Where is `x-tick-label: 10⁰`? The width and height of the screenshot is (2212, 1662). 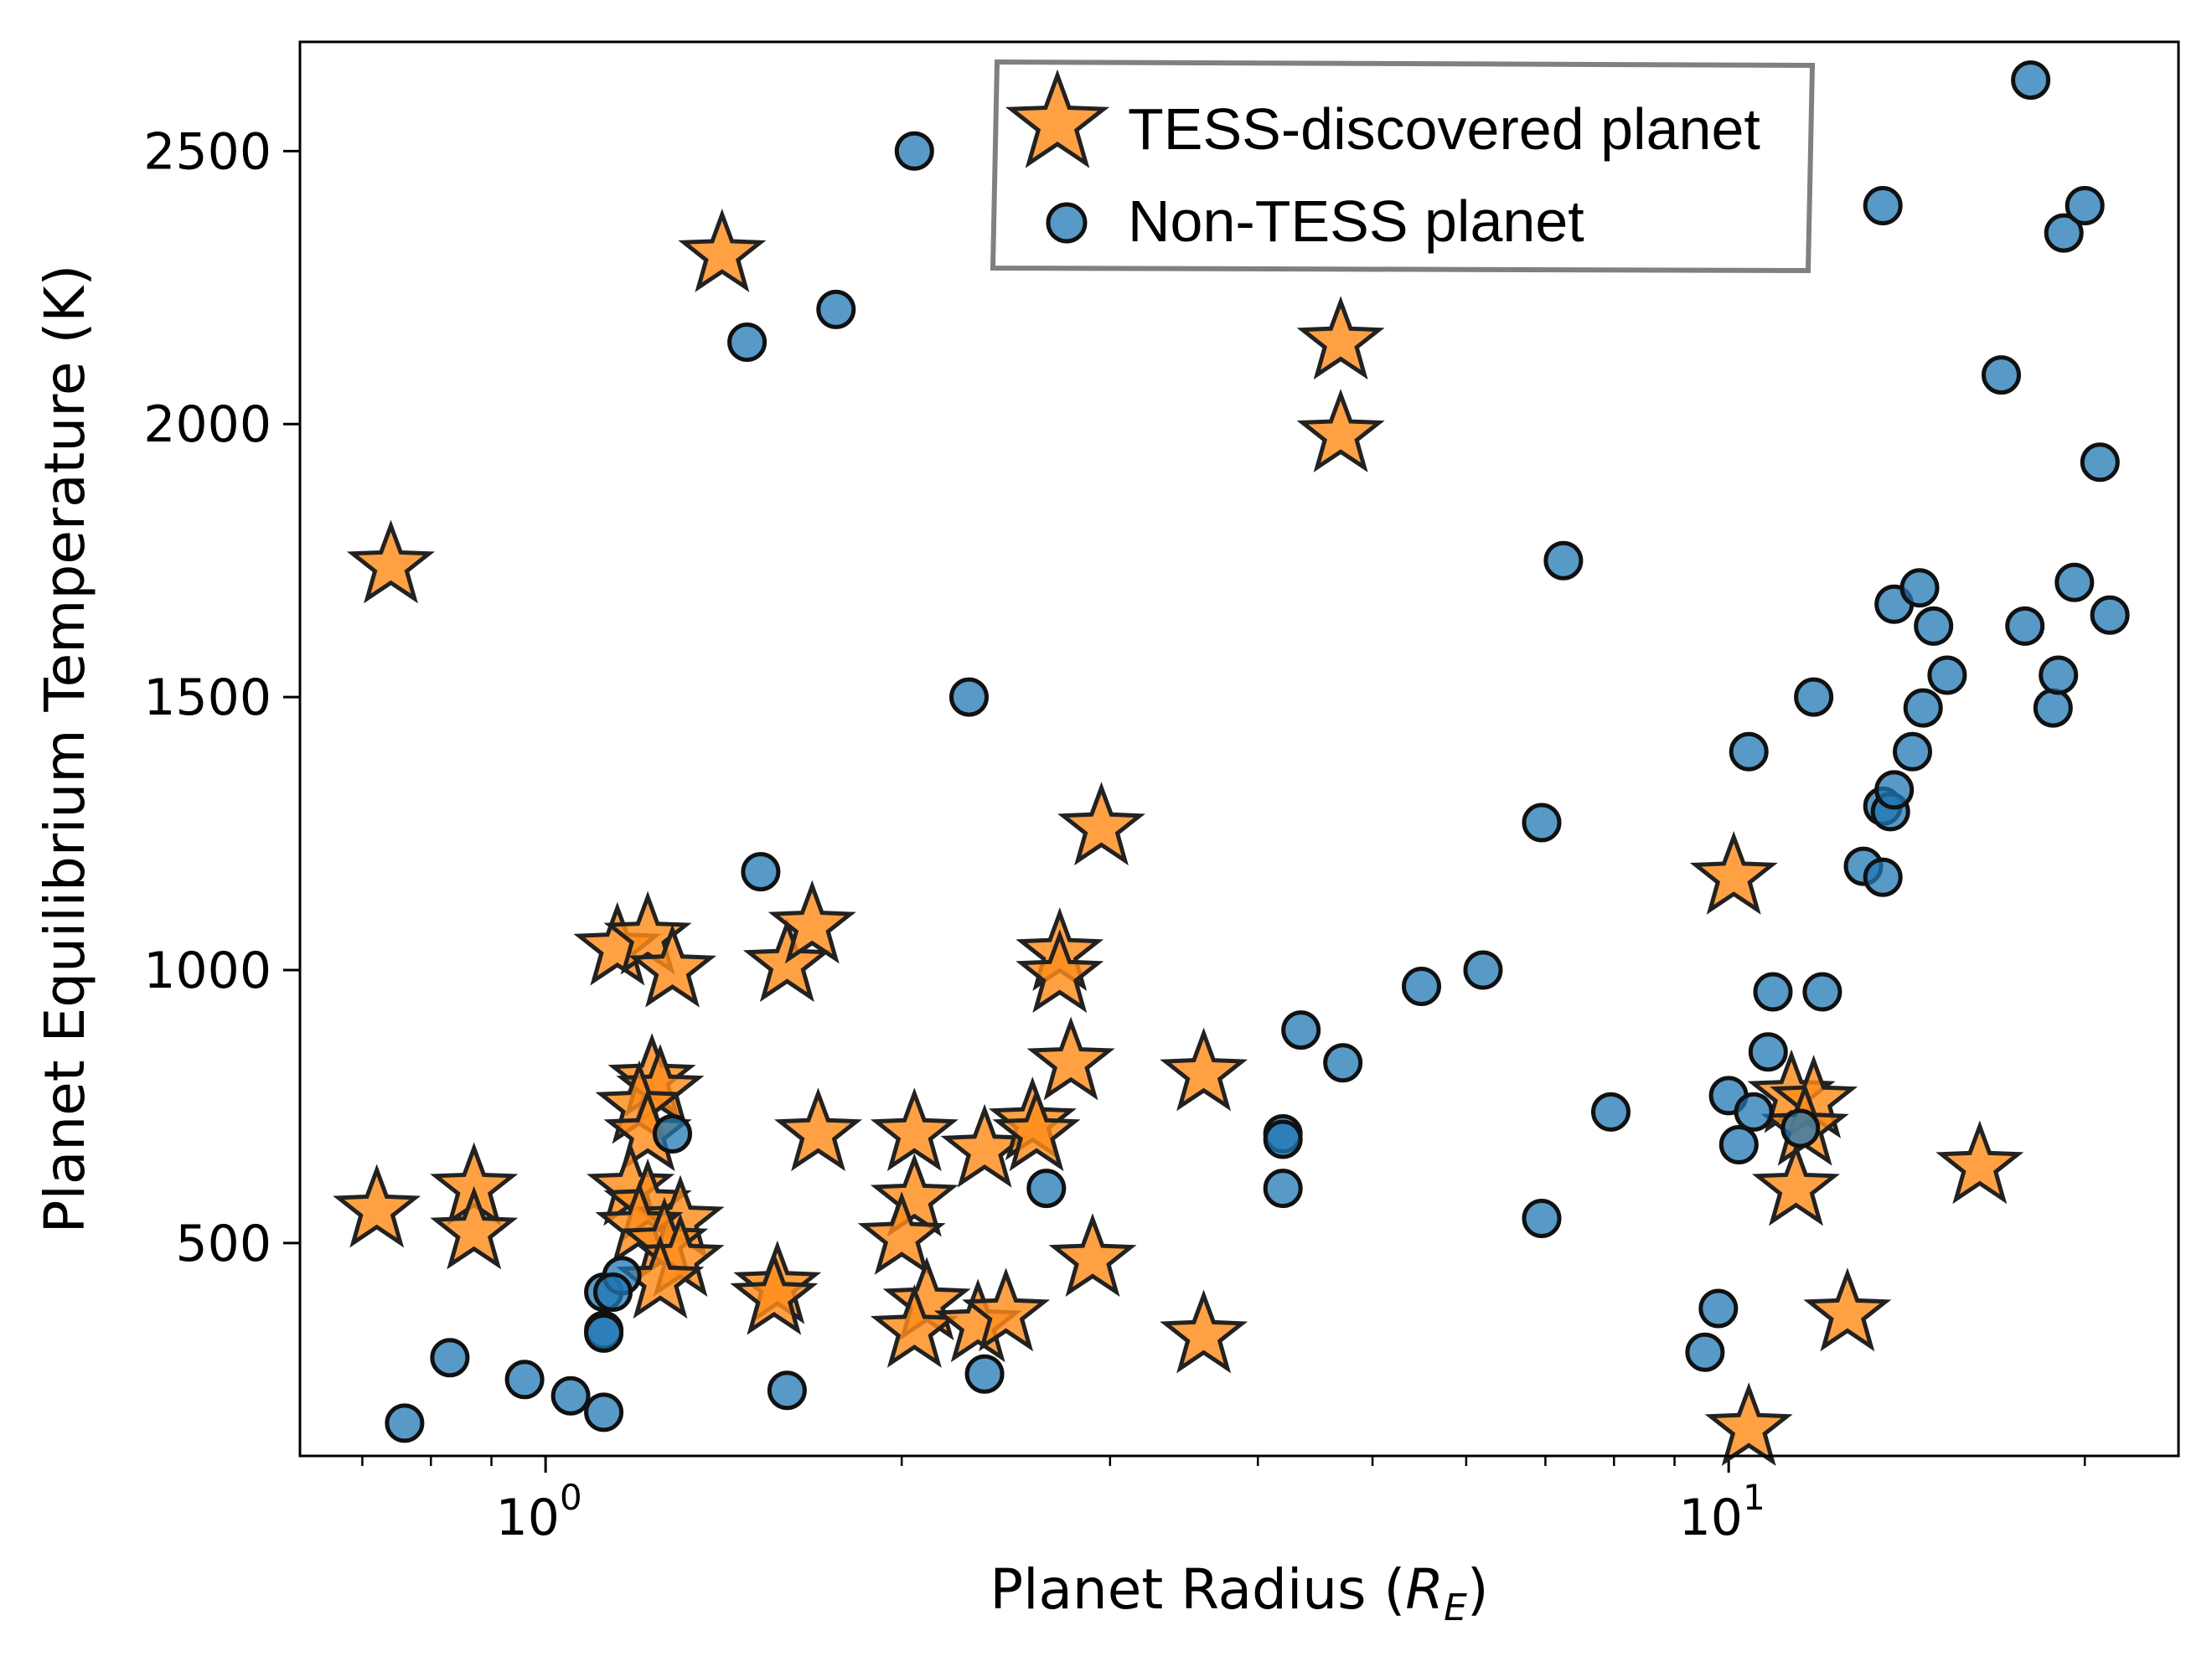 x-tick-label: 10⁰ is located at coordinates (539, 1512).